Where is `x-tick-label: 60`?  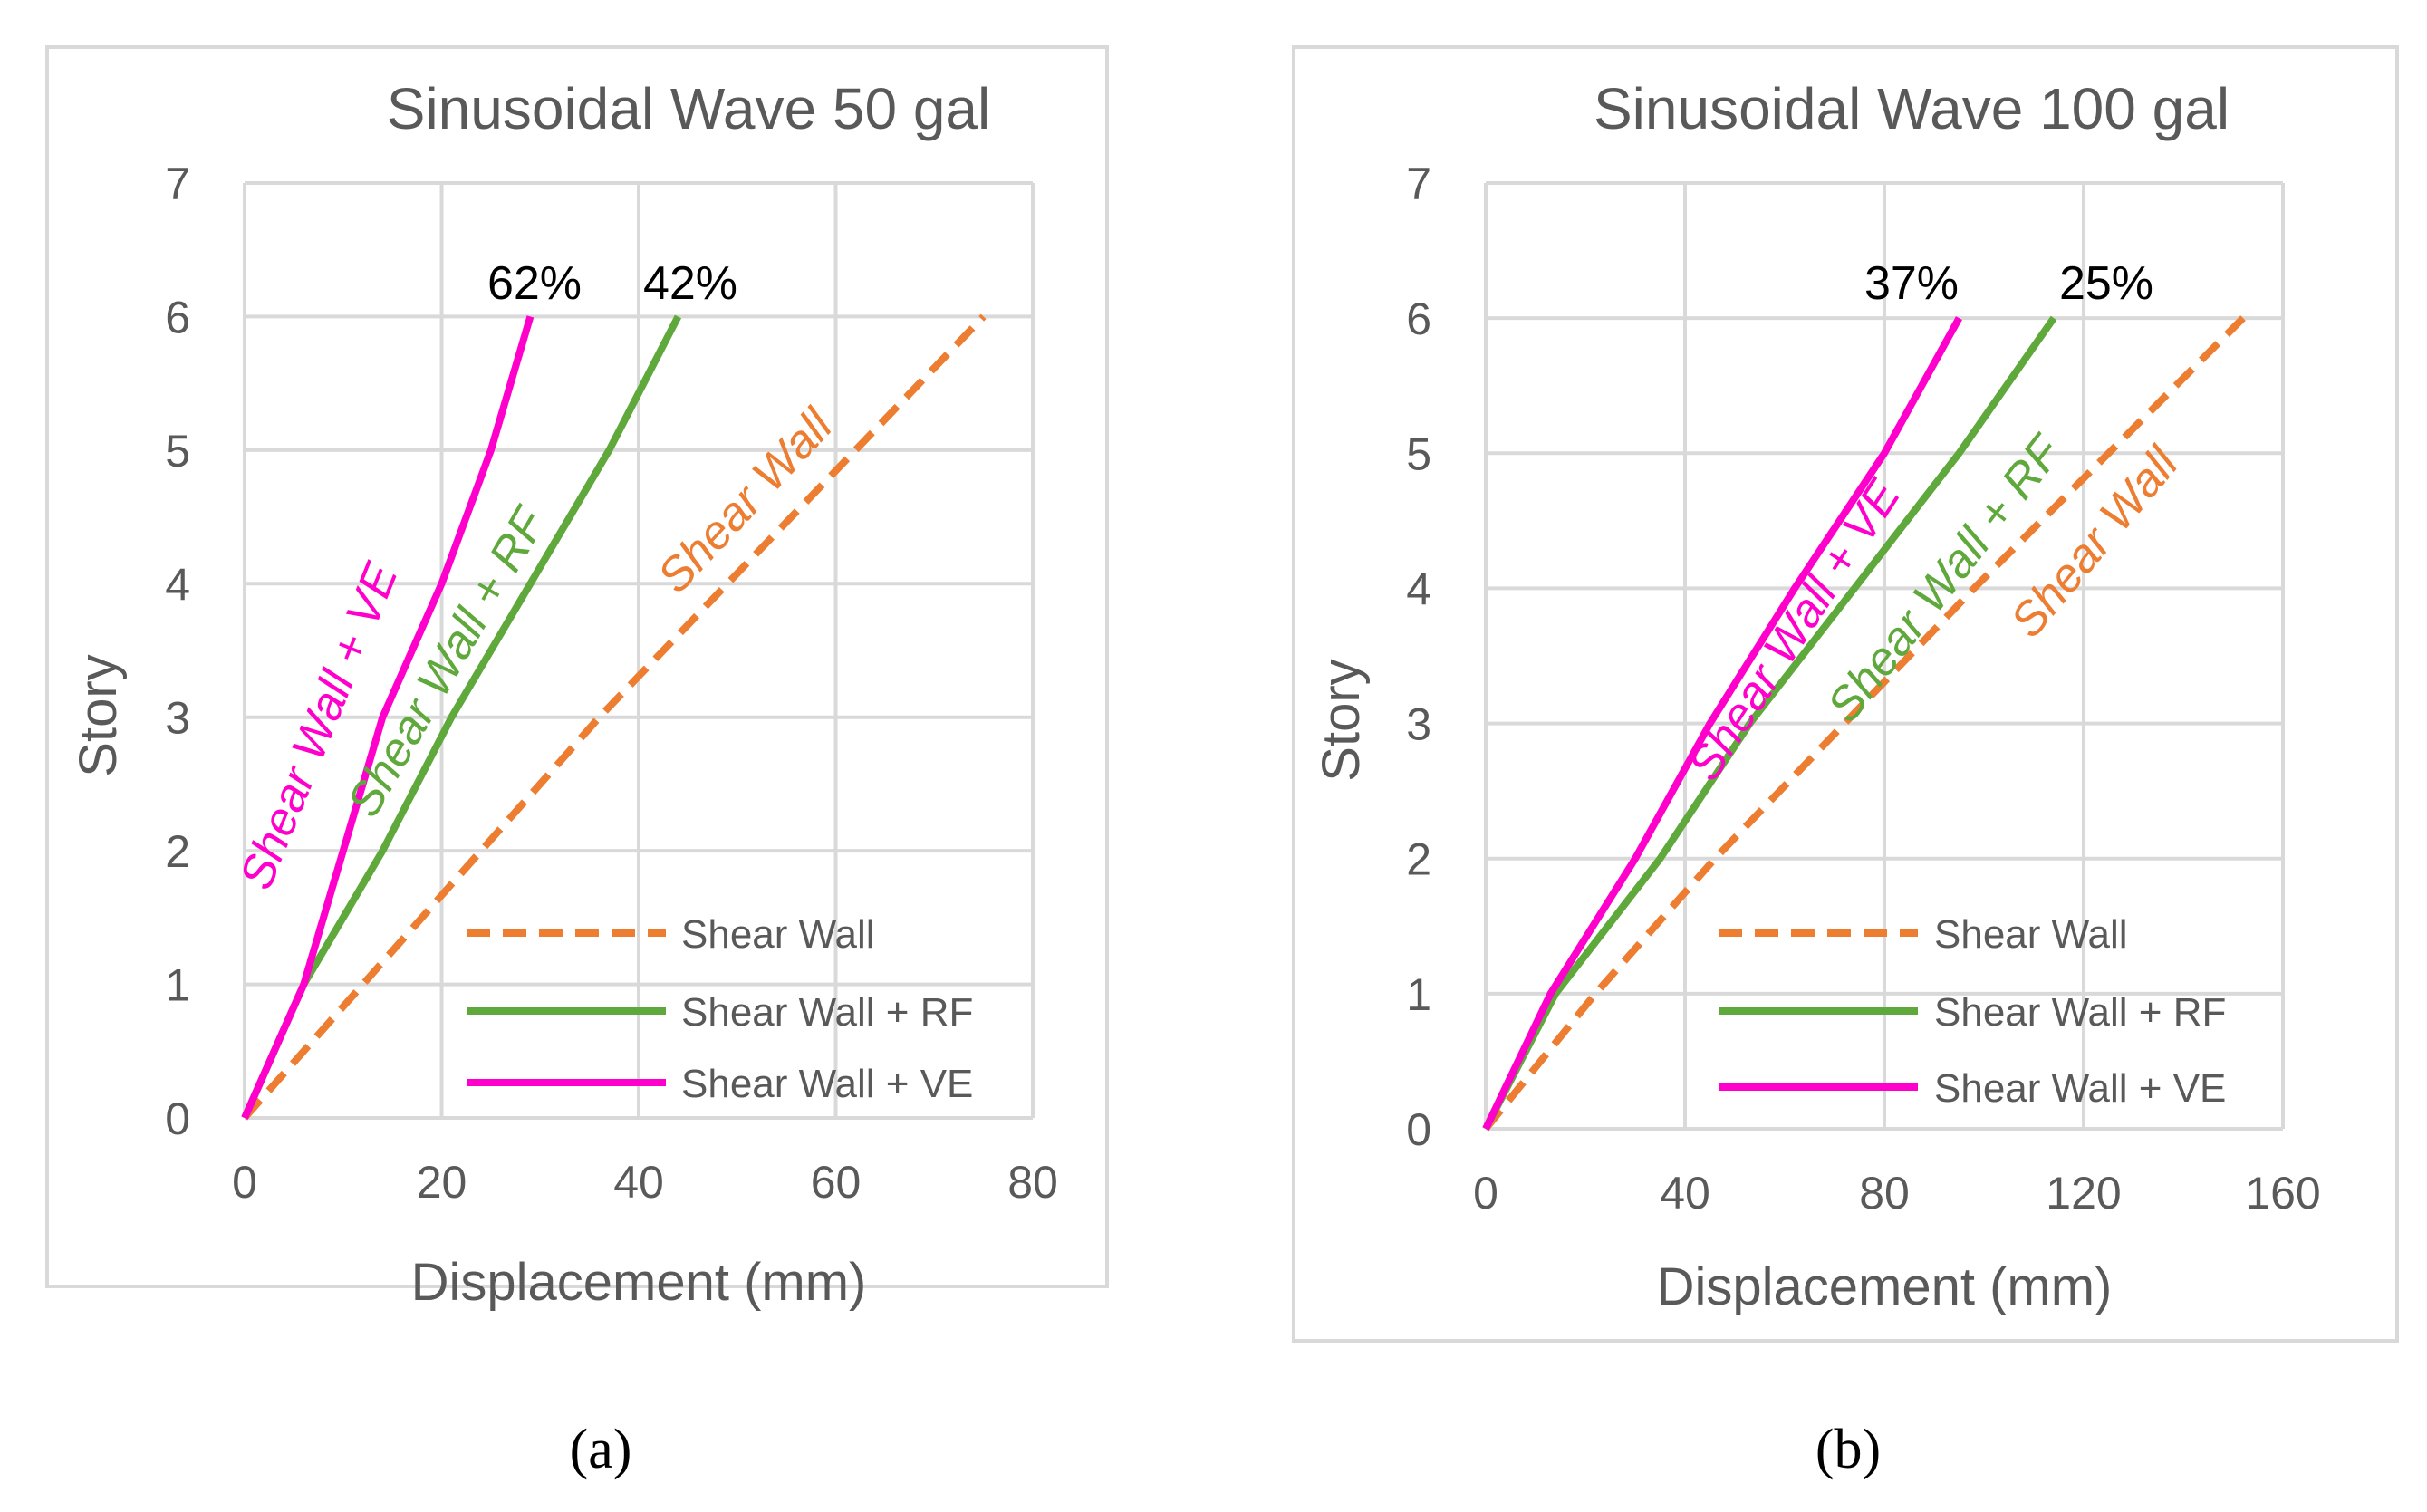
x-tick-label: 60 is located at coordinates (837, 1182).